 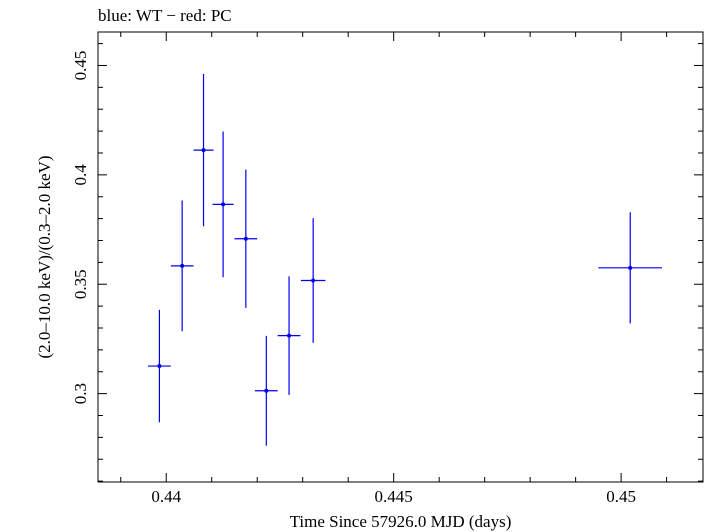 What do you see at coordinates (401, 521) in the screenshot?
I see `x-axis-label: Time Since 57926.0 MJD (days)` at bounding box center [401, 521].